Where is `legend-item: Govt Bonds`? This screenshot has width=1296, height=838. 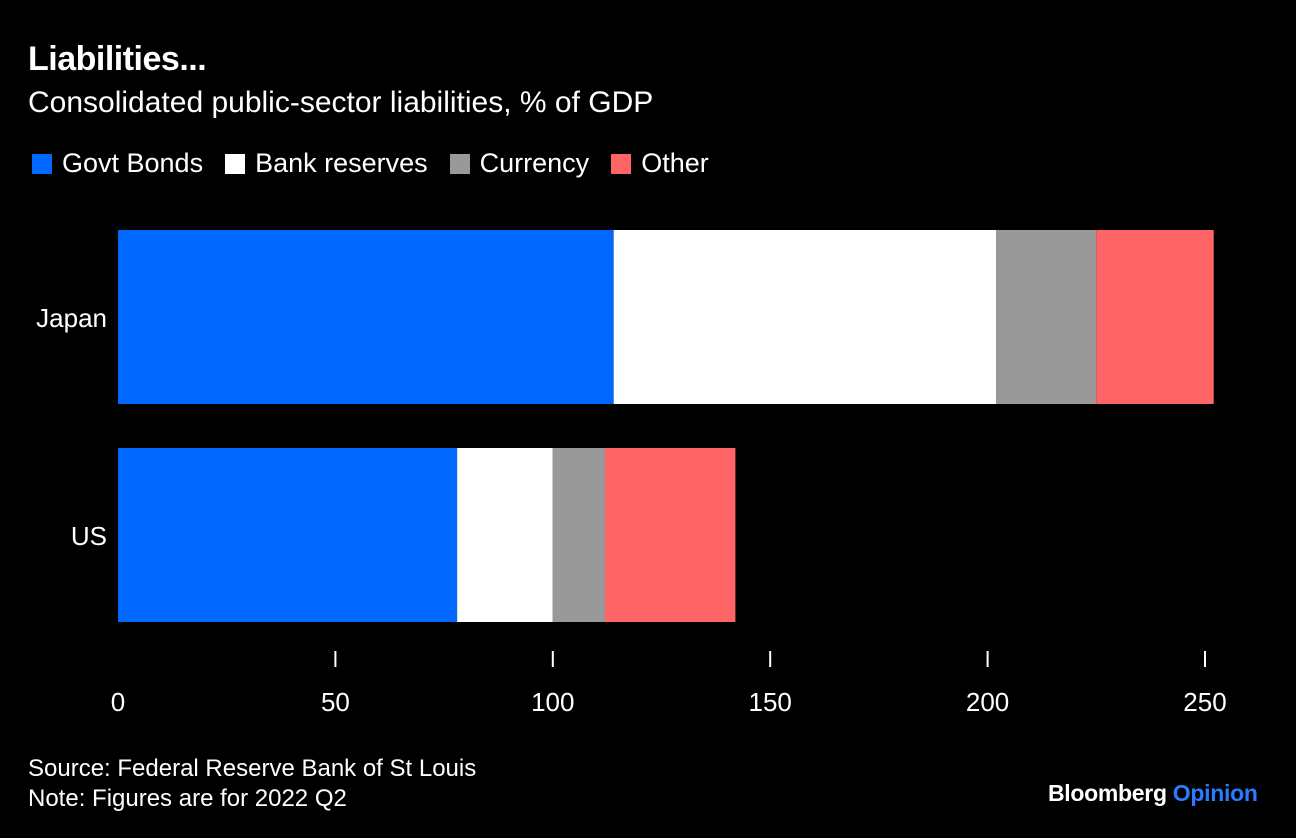 legend-item: Govt Bonds is located at coordinates (117, 163).